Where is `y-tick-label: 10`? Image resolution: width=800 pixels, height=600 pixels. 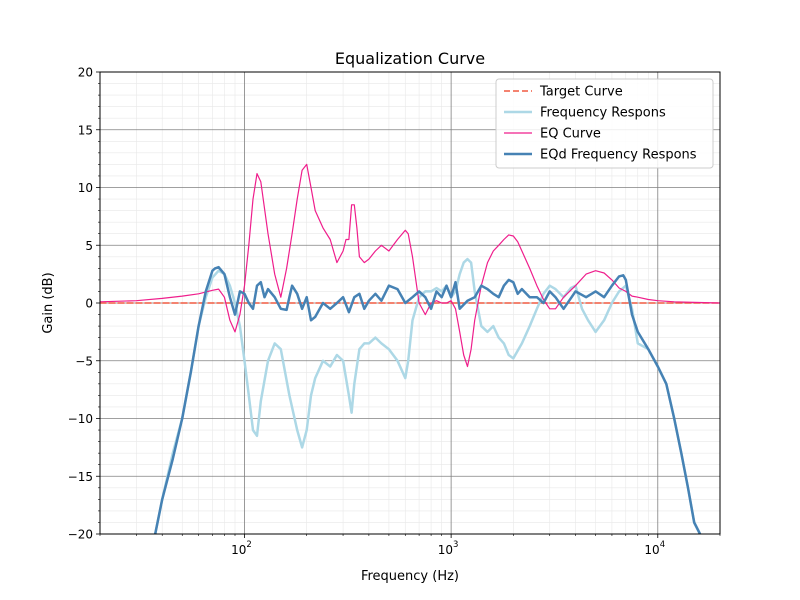
y-tick-label: 10 is located at coordinates (85, 188).